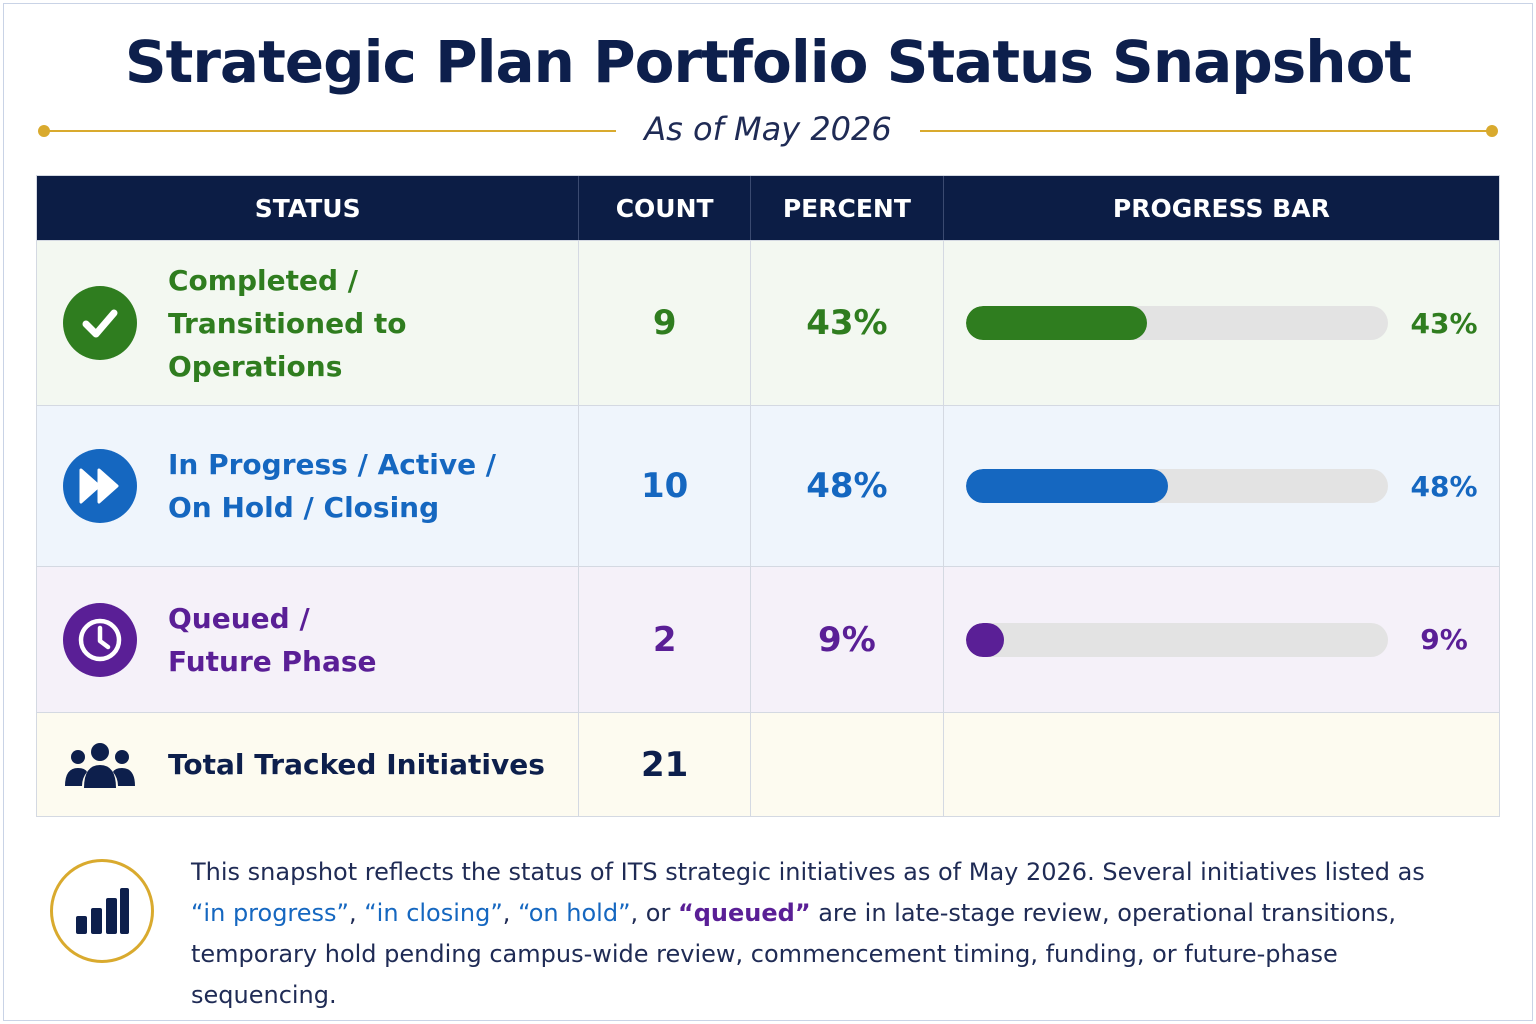 The width and height of the screenshot is (1536, 1024). I want to click on status-label: Completed / Transitioned to Operations, so click(287, 323).